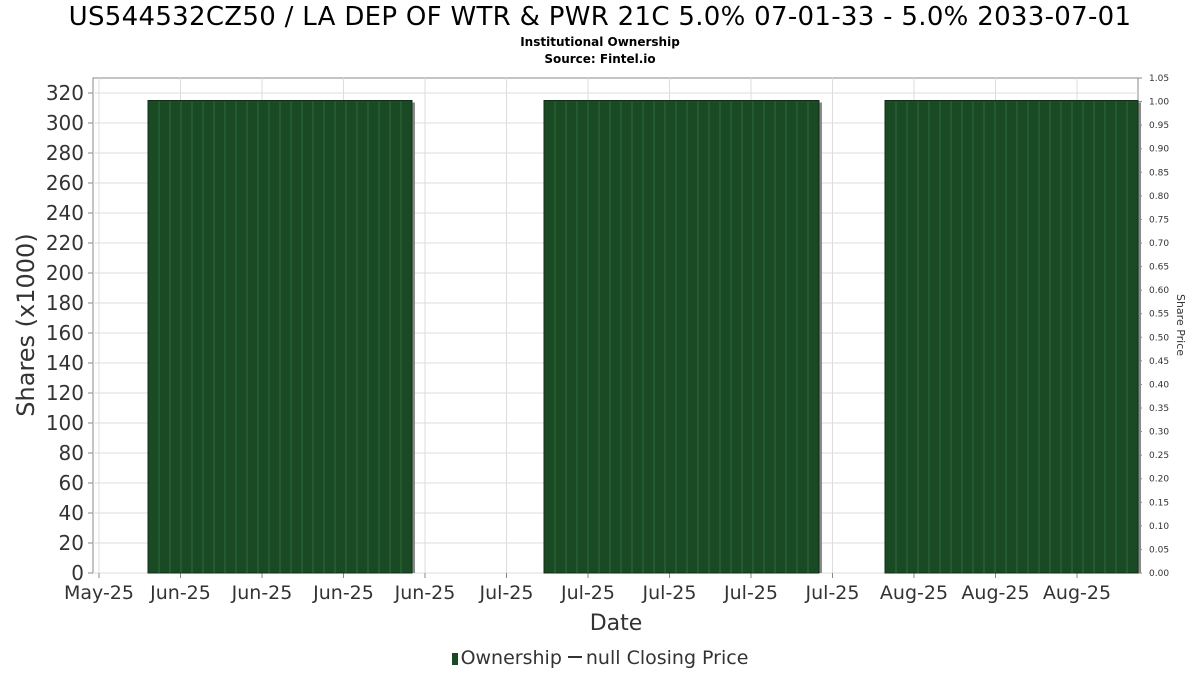  Describe the element at coordinates (65, 123) in the screenshot. I see `y-tick-label: 300` at that location.